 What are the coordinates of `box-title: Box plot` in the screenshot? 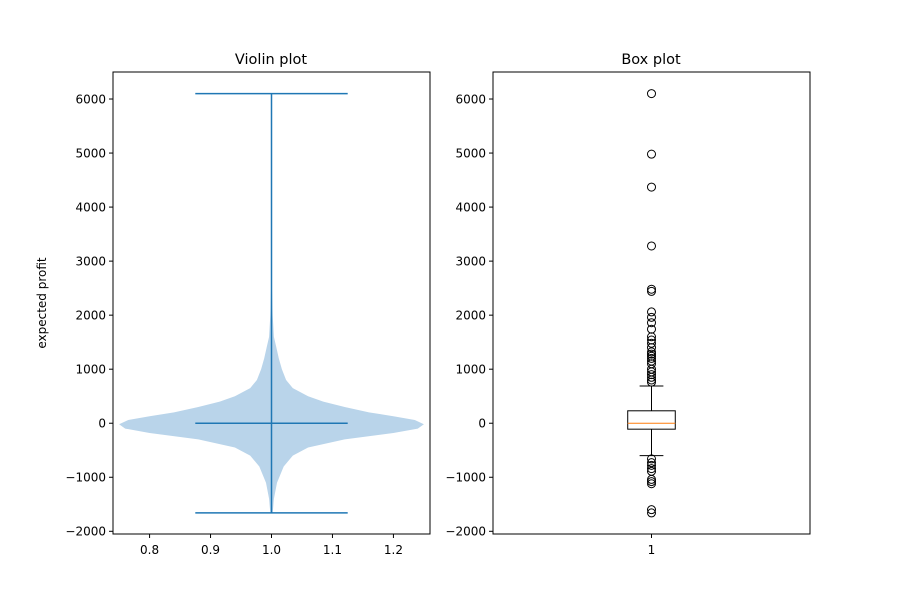 It's located at (651, 60).